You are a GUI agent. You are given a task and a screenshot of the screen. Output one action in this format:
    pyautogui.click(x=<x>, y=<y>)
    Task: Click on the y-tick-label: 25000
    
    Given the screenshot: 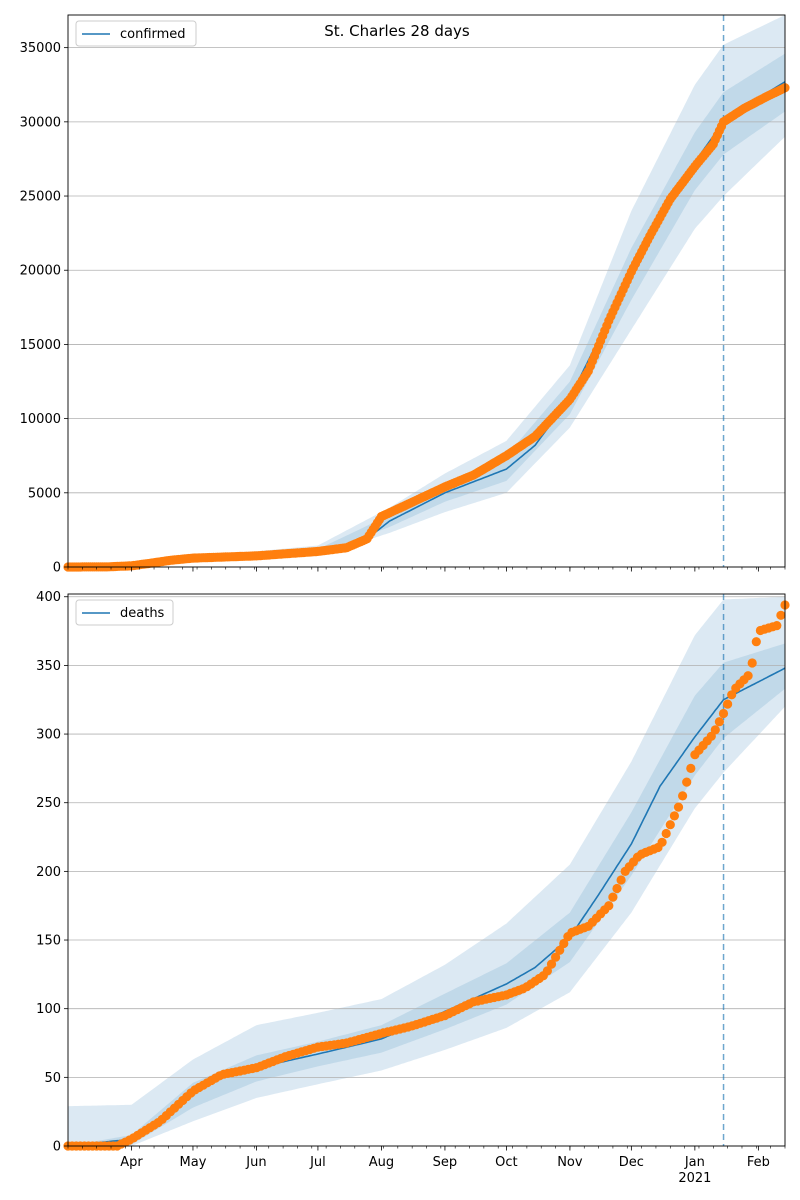 What is the action you would take?
    pyautogui.click(x=40, y=197)
    